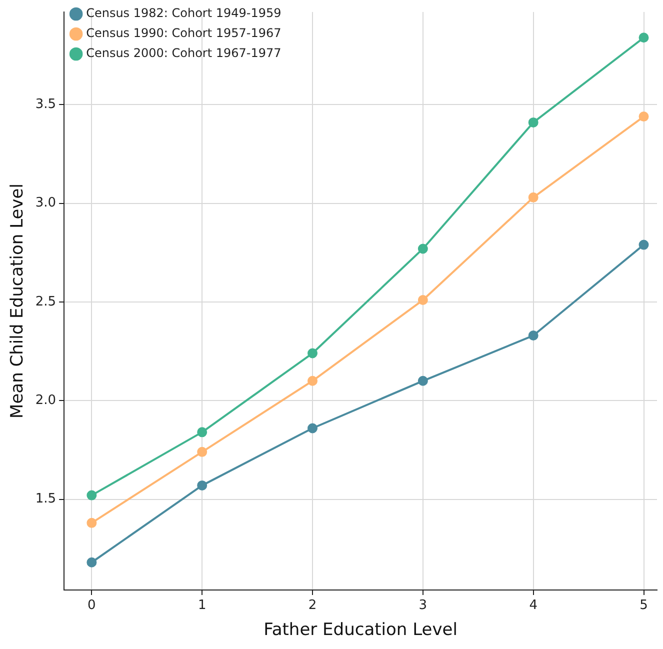 This screenshot has height=649, width=663. Describe the element at coordinates (202, 606) in the screenshot. I see `x-tick-label: 1` at that location.